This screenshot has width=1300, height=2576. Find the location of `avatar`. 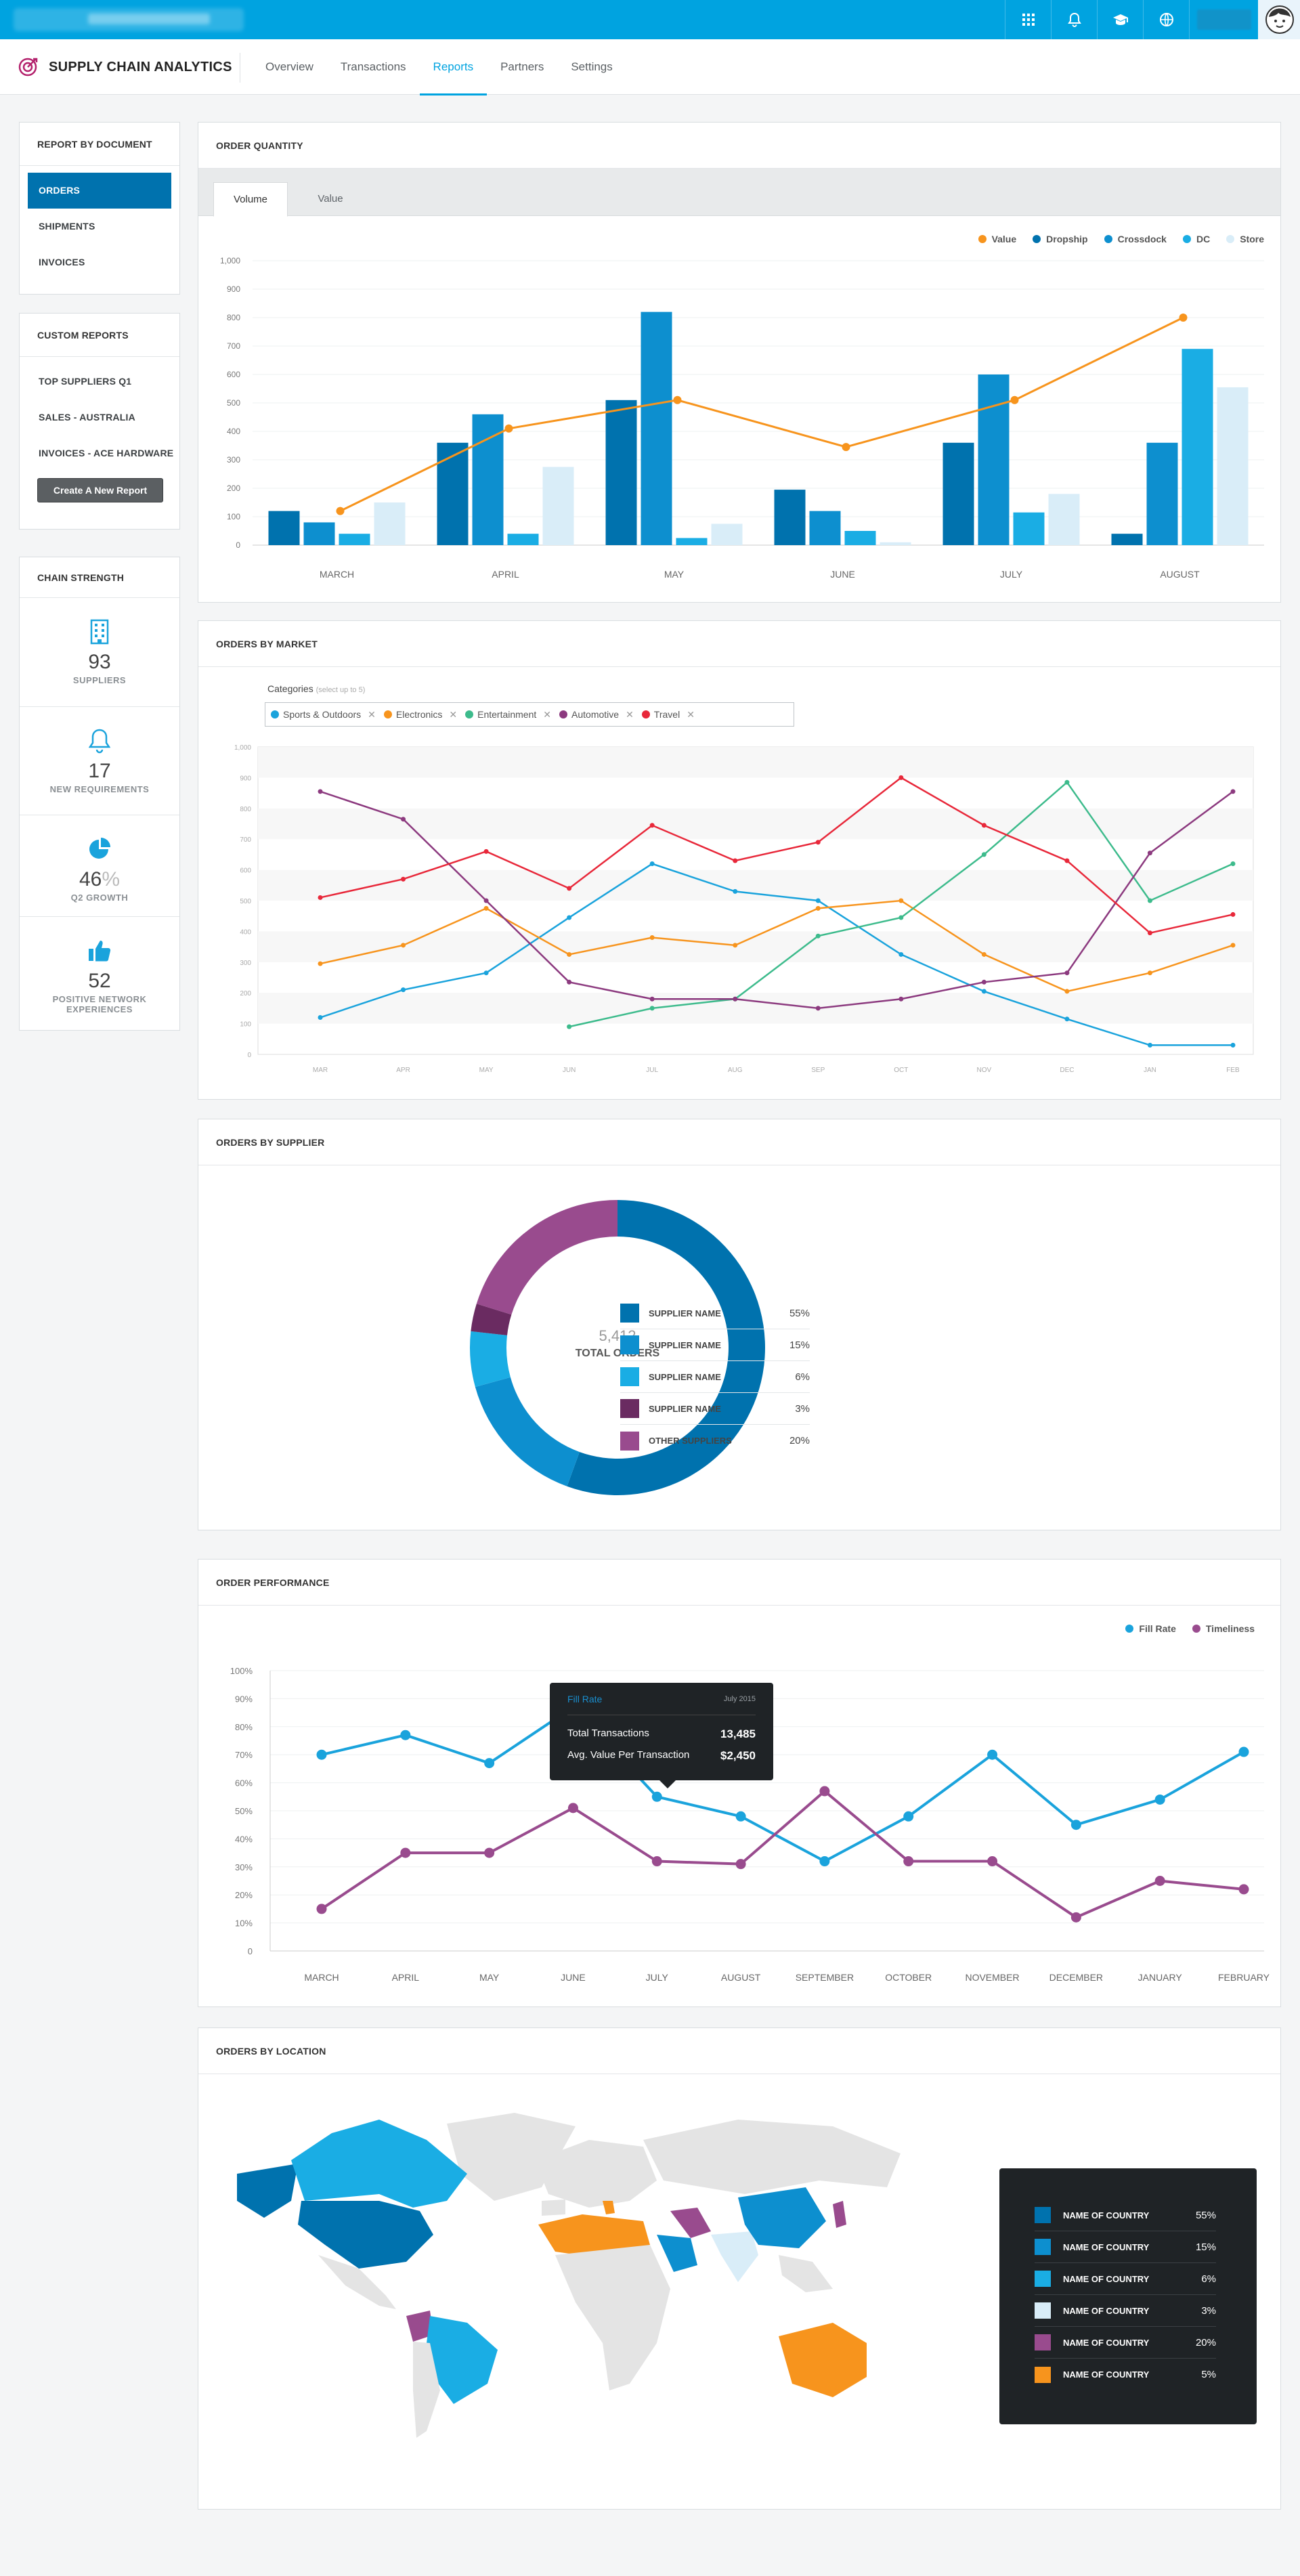

avatar is located at coordinates (1279, 19).